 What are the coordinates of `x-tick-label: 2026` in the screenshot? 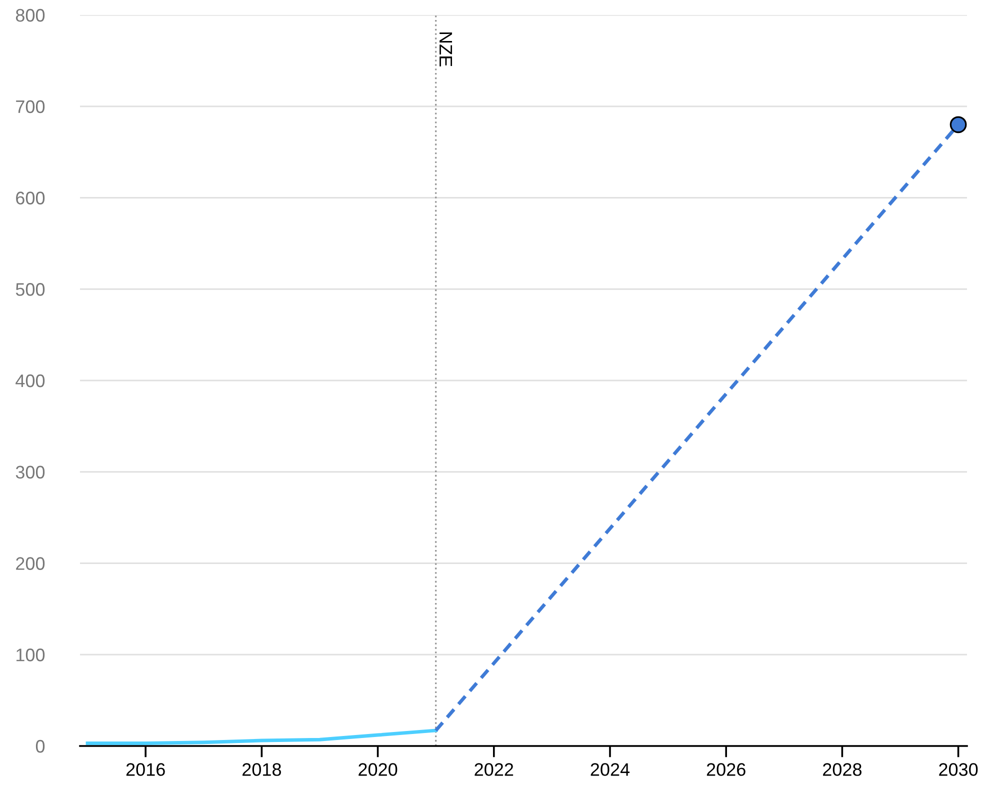 It's located at (726, 769).